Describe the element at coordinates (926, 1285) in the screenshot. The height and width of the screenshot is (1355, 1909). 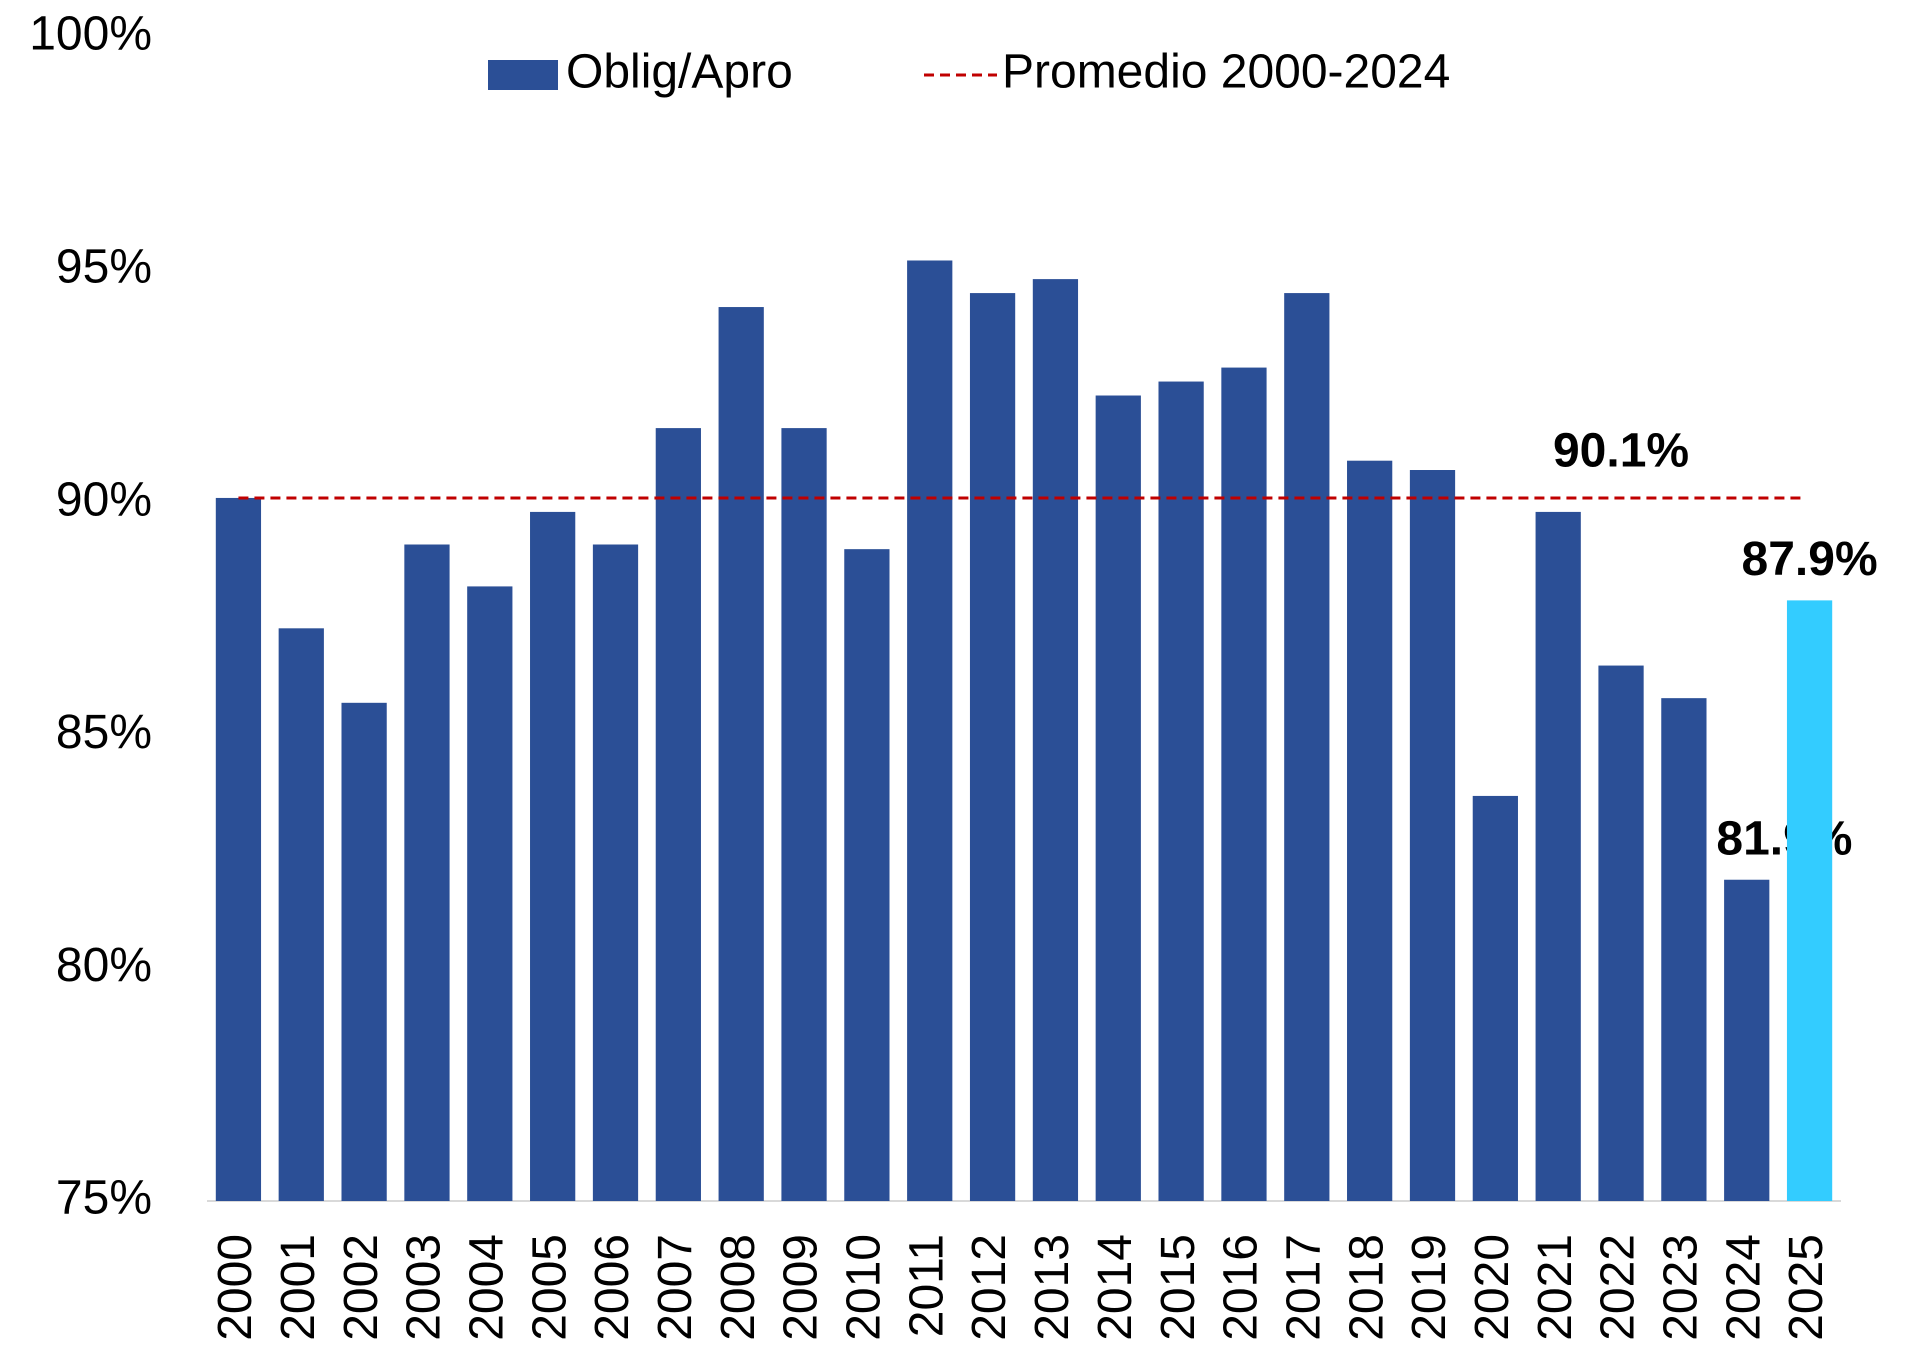
I see `x-tick-label: 2011` at that location.